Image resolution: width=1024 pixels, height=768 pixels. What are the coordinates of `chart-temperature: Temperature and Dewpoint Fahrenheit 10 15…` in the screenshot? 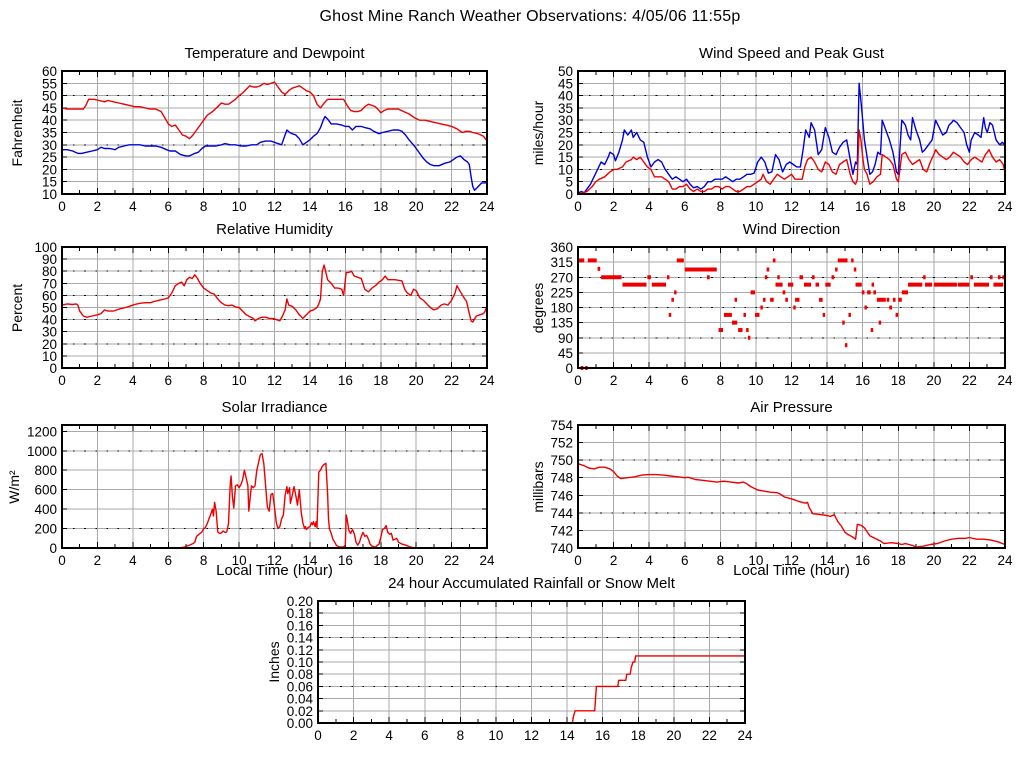 It's located at (256, 138).